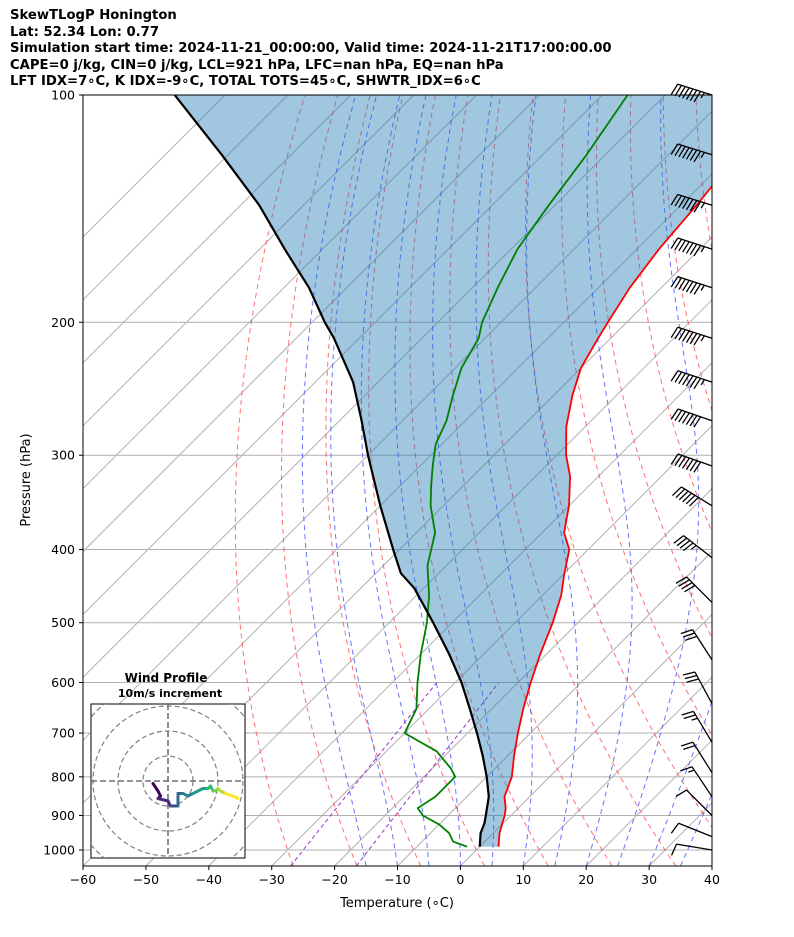  What do you see at coordinates (586, 879) in the screenshot?
I see `x-tick-label: 20` at bounding box center [586, 879].